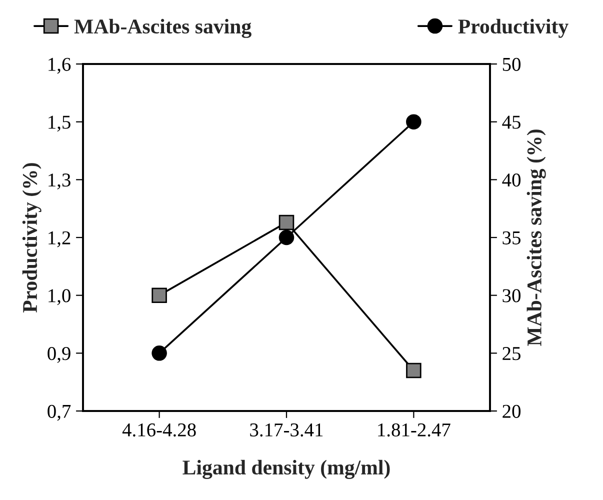  I want to click on y-tick-label: 1,2, so click(59, 239).